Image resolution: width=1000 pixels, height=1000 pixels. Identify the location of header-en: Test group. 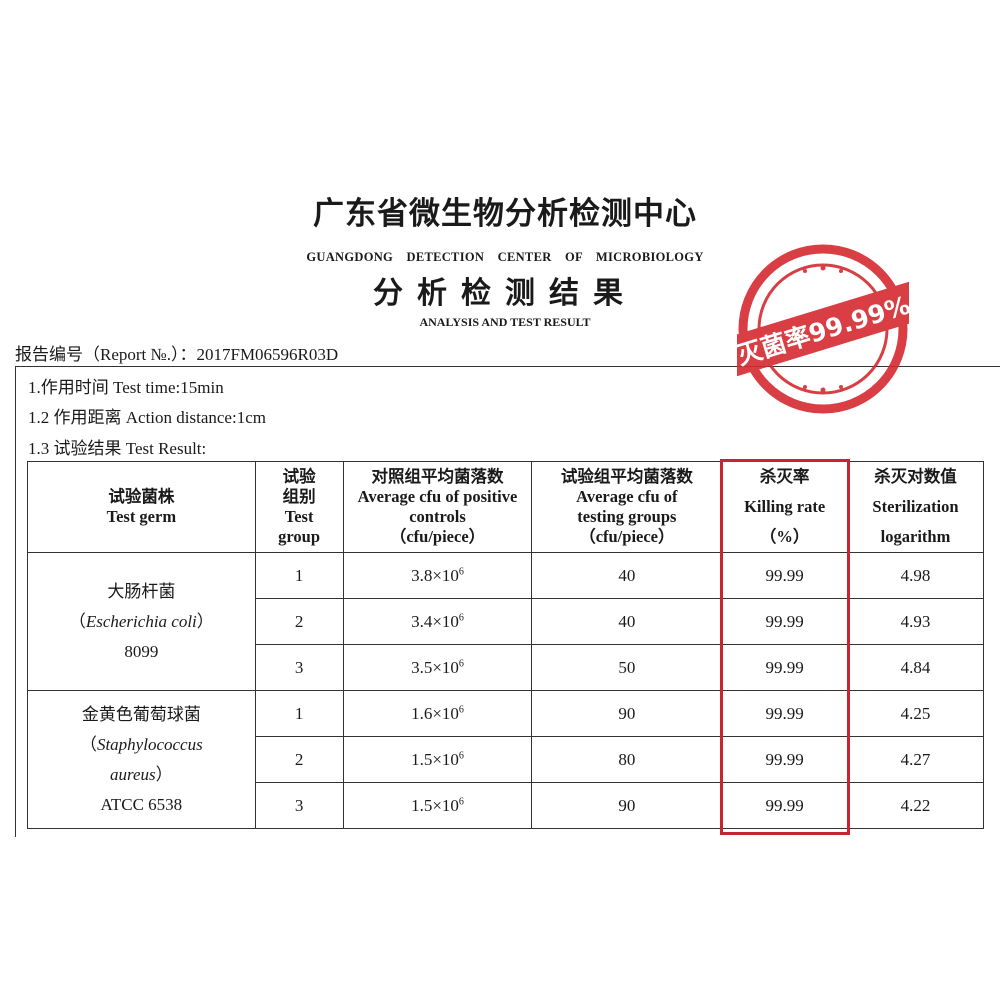
(299, 526).